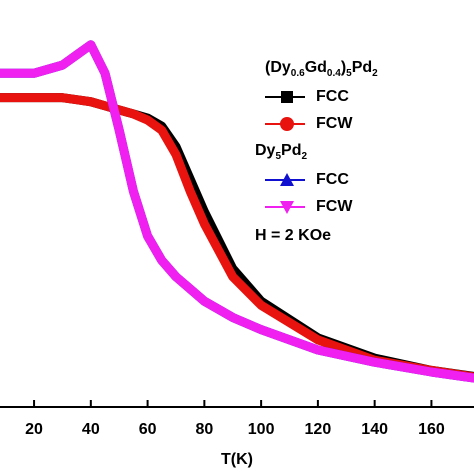 This screenshot has width=474, height=474. Describe the element at coordinates (431, 429) in the screenshot. I see `x-tick-label: 160` at that location.